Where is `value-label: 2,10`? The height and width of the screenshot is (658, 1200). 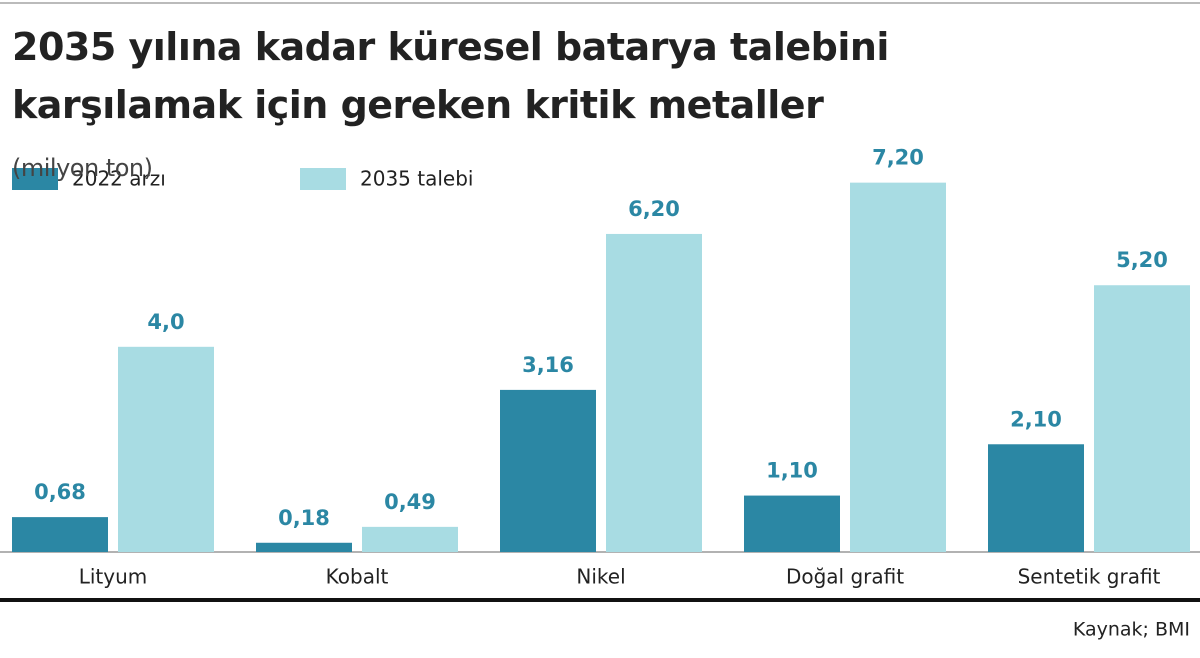 value-label: 2,10 is located at coordinates (1036, 419).